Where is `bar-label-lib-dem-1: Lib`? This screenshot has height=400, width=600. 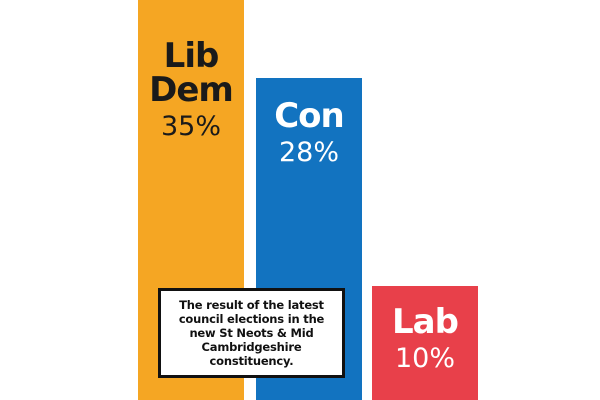 bar-label-lib-dem-1: Lib is located at coordinates (191, 56).